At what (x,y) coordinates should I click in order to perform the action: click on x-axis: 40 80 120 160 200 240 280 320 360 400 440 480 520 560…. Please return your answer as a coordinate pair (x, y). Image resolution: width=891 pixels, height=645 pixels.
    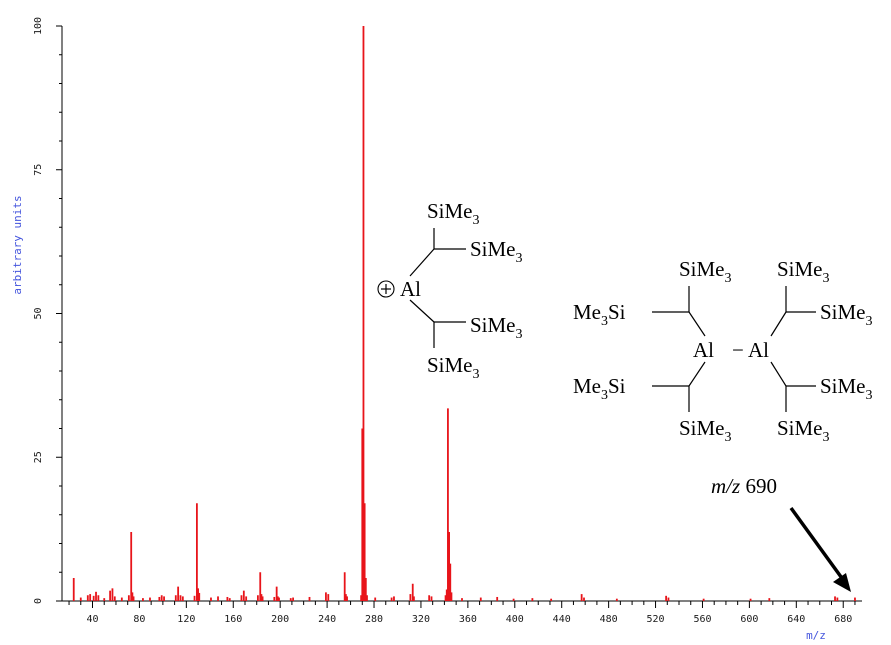
    Looking at the image, I should click on (462, 612).